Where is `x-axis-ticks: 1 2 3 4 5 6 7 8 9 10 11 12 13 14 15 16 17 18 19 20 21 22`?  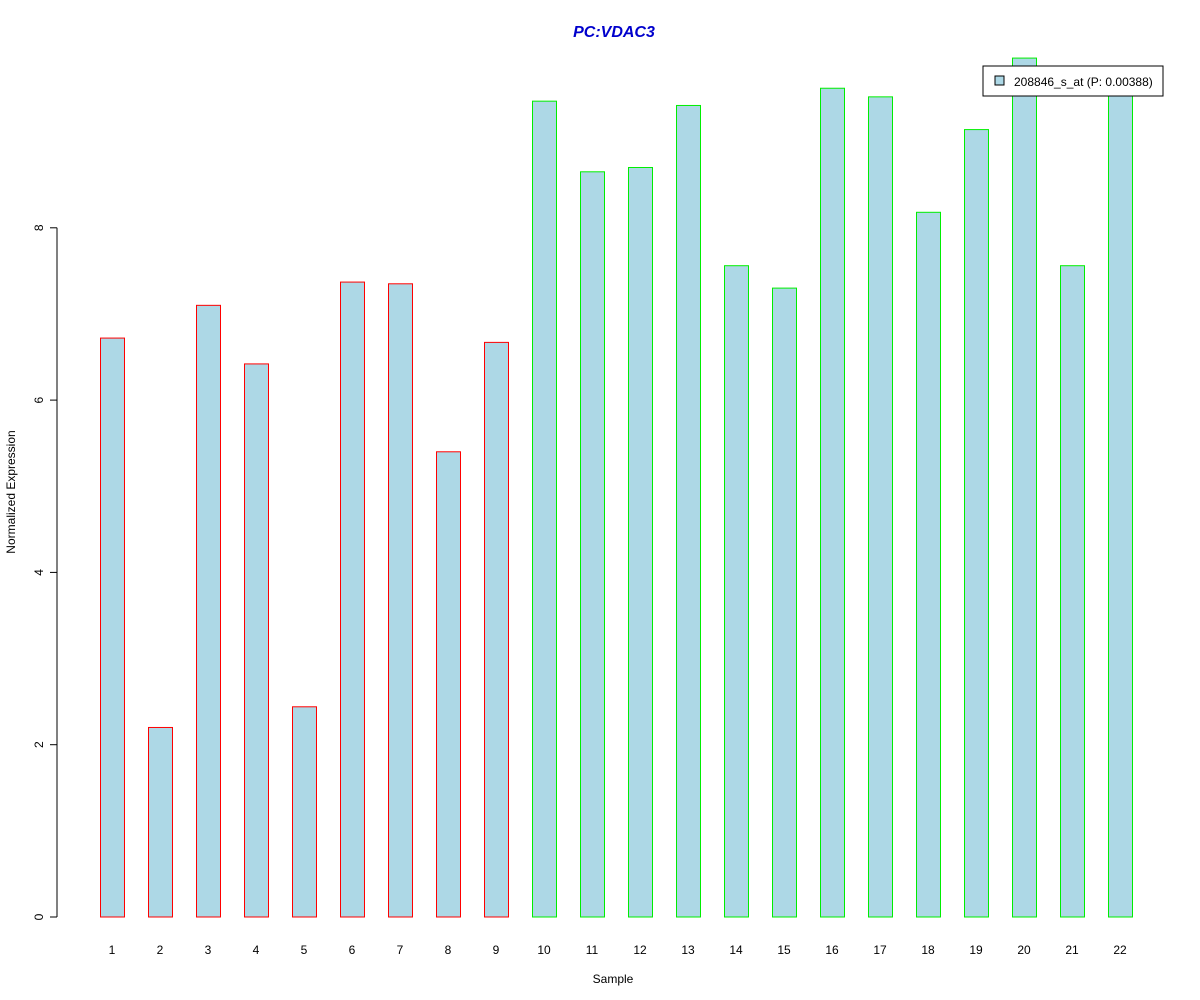
x-axis-ticks: 1 2 3 4 5 6 7 8 9 10 11 12 13 14 15 16 17 18 19 20 21 22 is located at coordinates (618, 950).